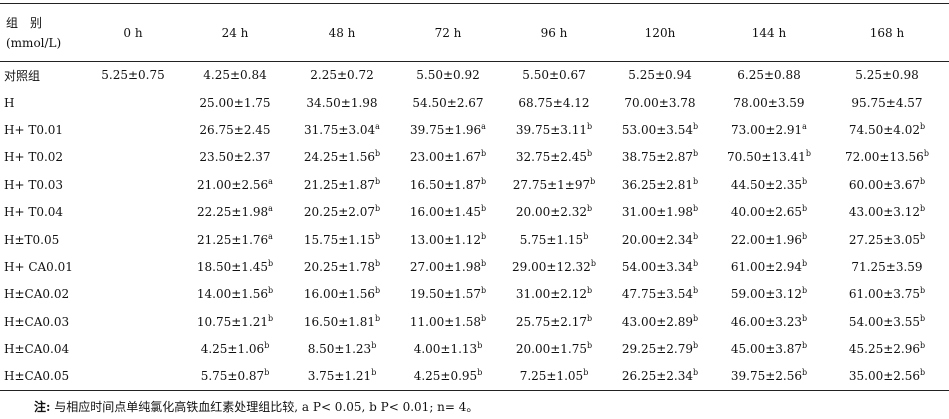 The image size is (949, 419). What do you see at coordinates (235, 321) in the screenshot?
I see `cell: 10.75±1.21b` at bounding box center [235, 321].